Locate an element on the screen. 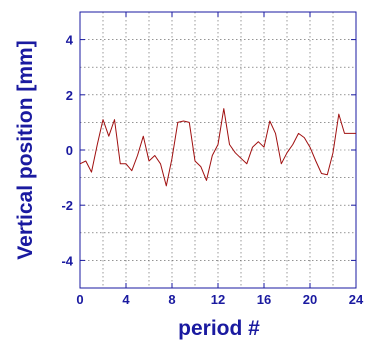 Image resolution: width=368 pixels, height=341 pixels. x-tick-label: 4 is located at coordinates (126, 299).